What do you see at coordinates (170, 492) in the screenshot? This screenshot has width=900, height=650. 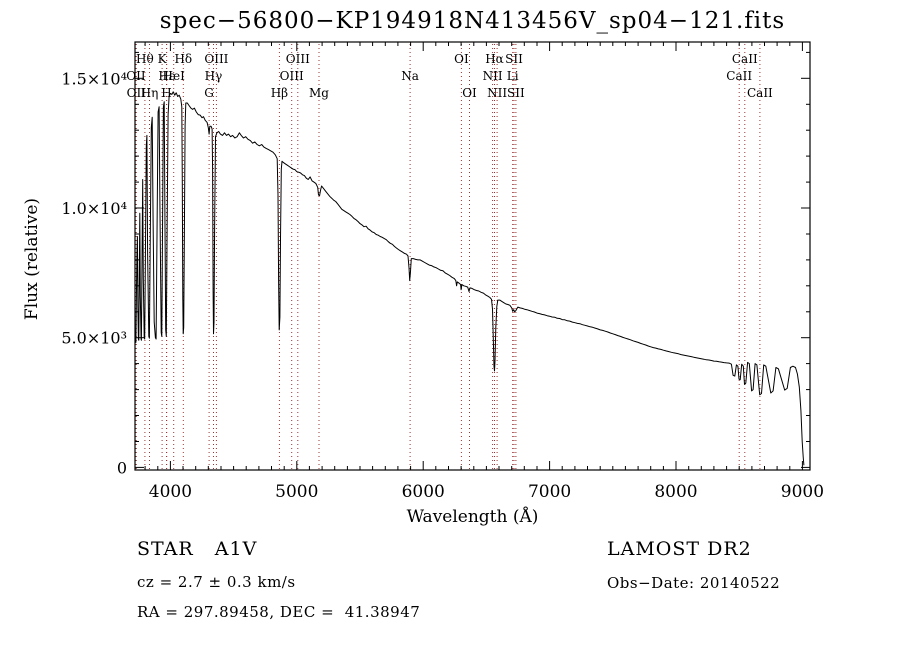 I see `x-tick-label: 4000` at bounding box center [170, 492].